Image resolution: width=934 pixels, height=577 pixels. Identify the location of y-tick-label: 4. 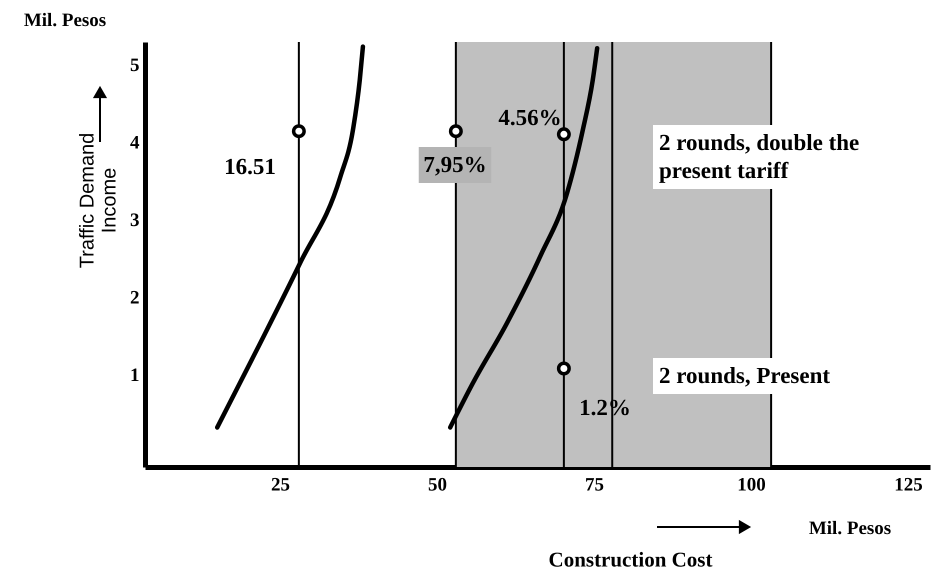
(135, 143).